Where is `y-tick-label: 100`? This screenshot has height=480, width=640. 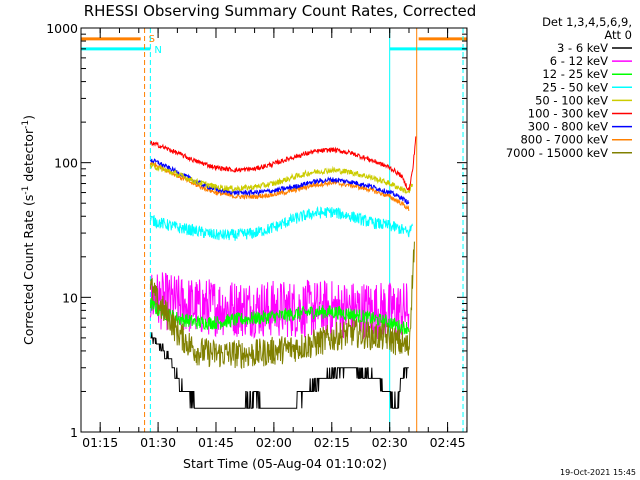
y-tick-label: 100 is located at coordinates (66, 163).